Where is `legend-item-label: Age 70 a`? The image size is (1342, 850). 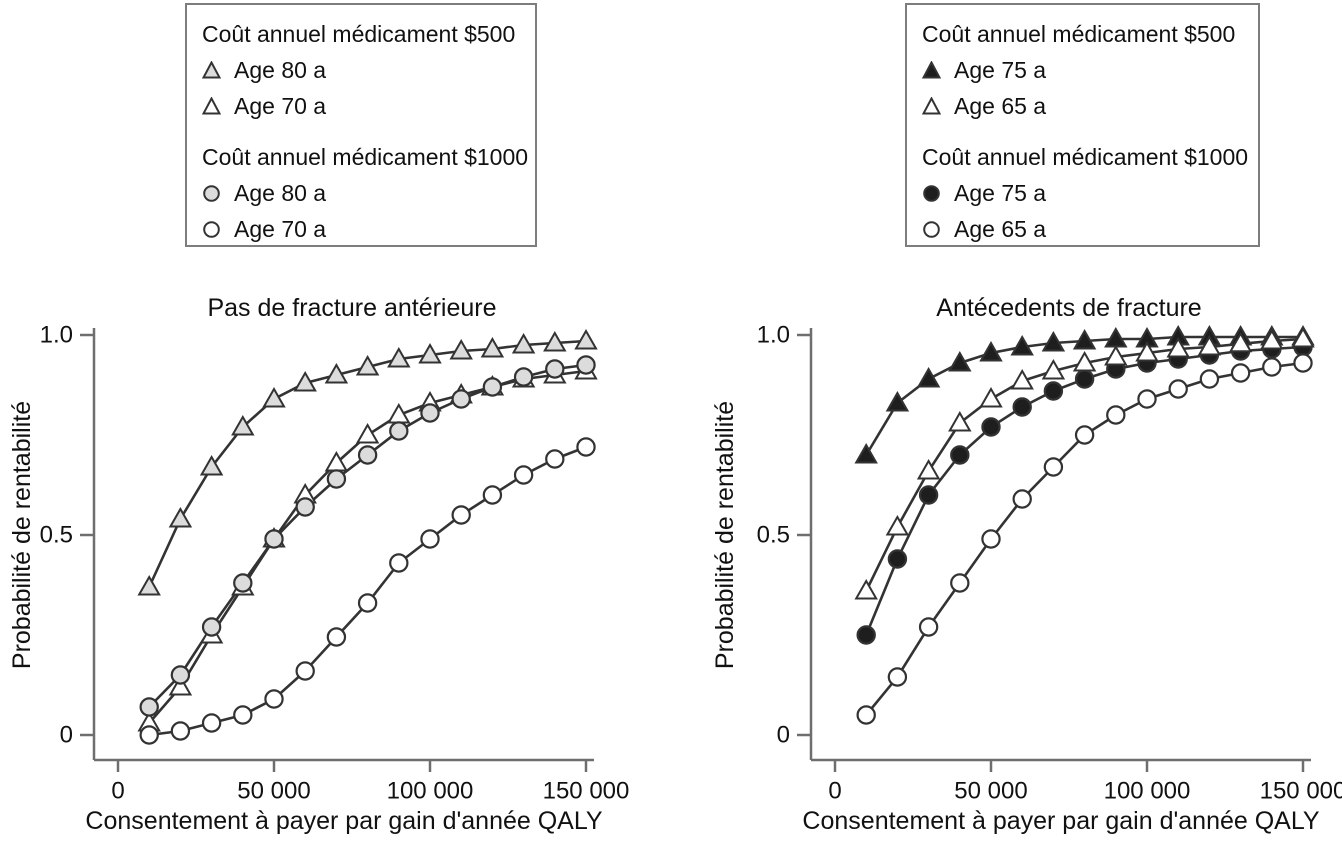 legend-item-label: Age 70 a is located at coordinates (280, 228).